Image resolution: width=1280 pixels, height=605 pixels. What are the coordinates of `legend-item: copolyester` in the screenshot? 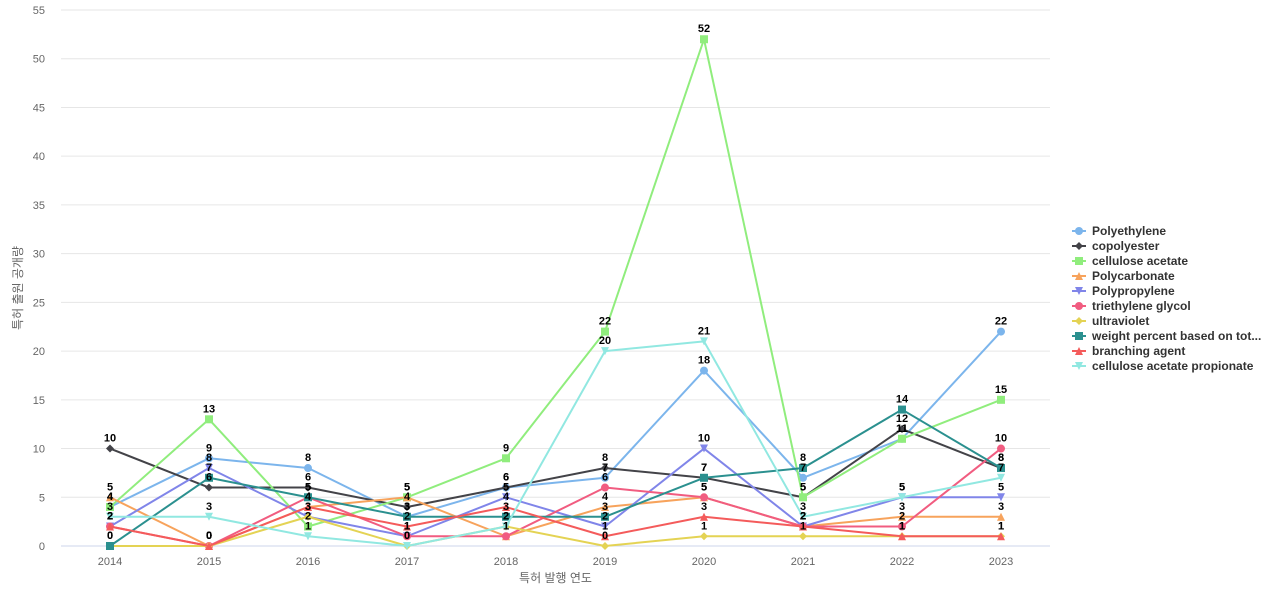 It's located at (1116, 246).